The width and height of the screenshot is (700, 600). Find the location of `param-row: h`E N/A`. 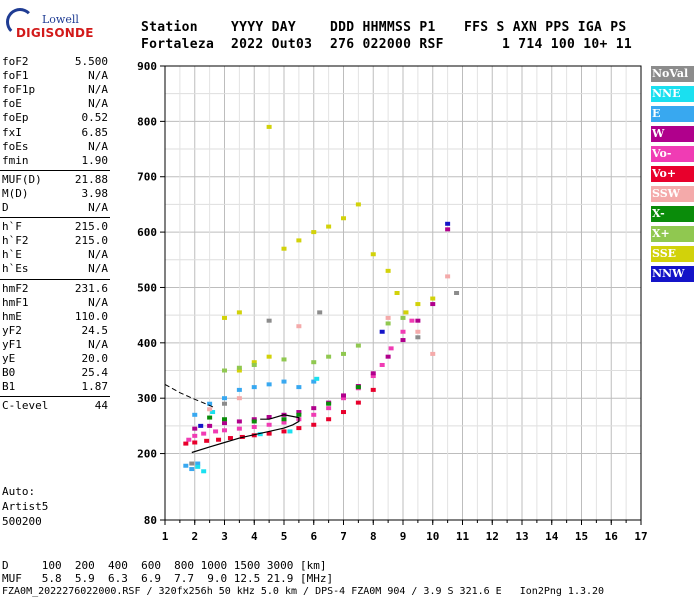

param-row: h`E N/A is located at coordinates (55, 255).